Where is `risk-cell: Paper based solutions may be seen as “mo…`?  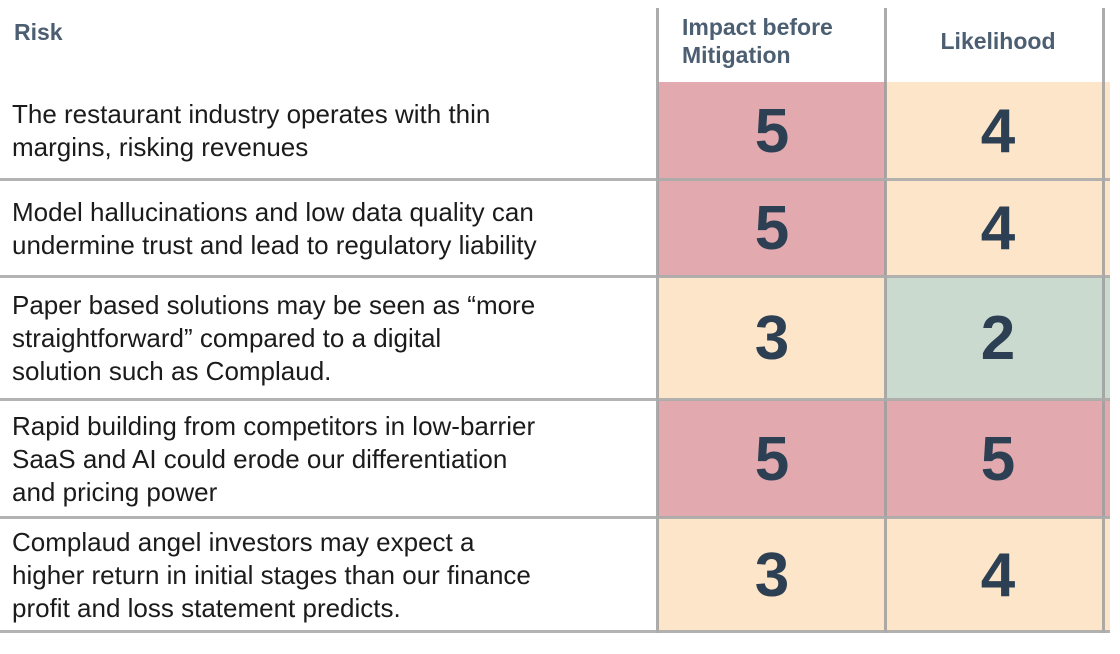
risk-cell: Paper based solutions may be seen as “mo… is located at coordinates (274, 338).